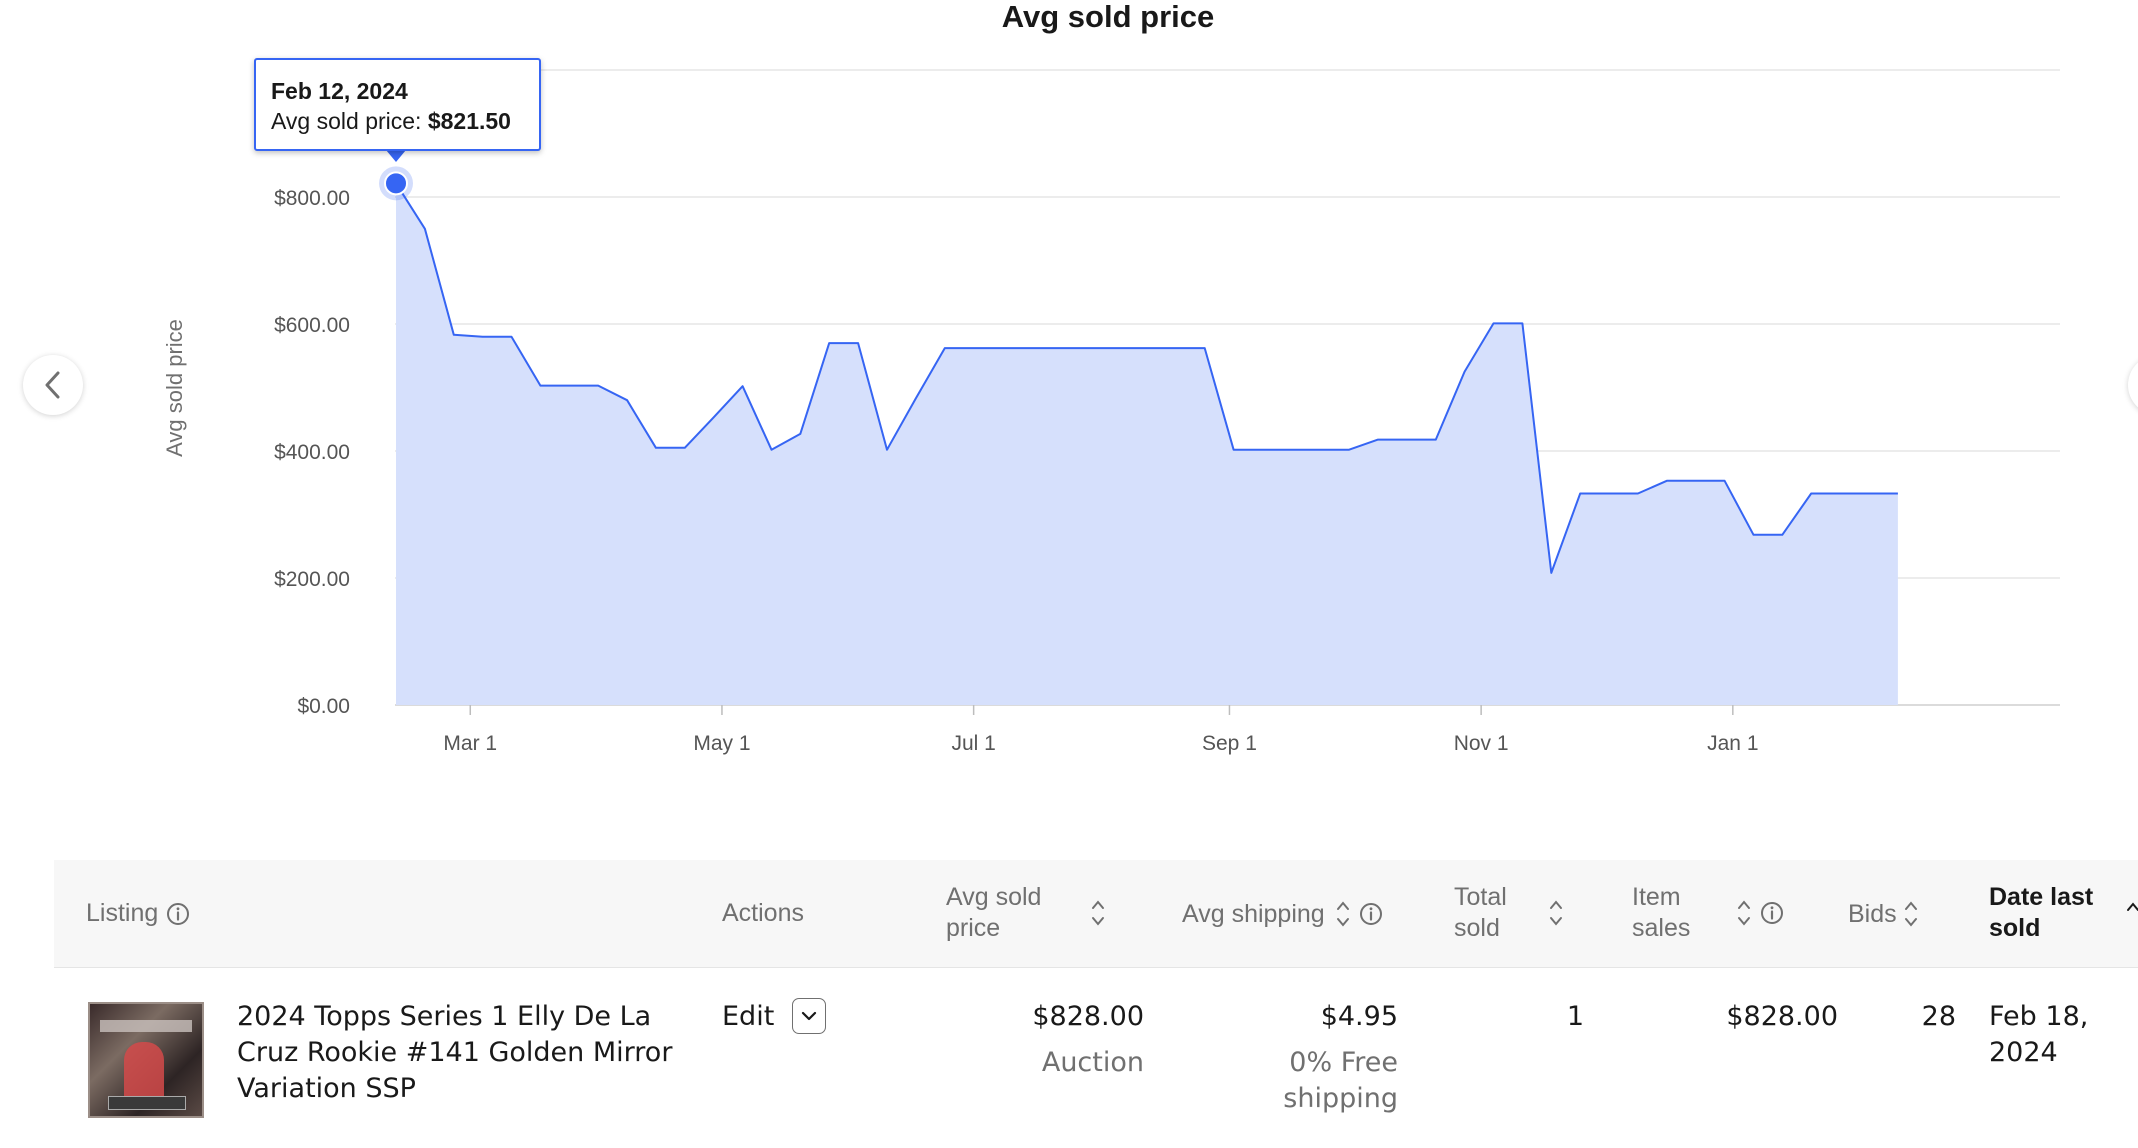 Image resolution: width=2138 pixels, height=1148 pixels. What do you see at coordinates (748, 1016) in the screenshot?
I see `edit-button: Edit` at bounding box center [748, 1016].